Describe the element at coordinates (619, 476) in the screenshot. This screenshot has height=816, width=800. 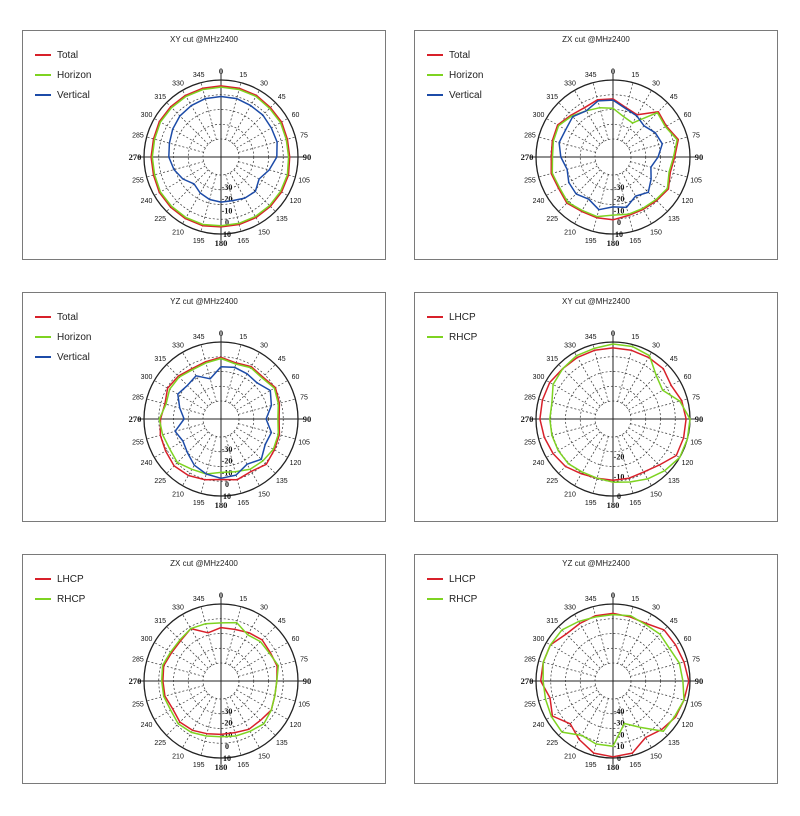
I see `radial-tick-label: -10` at that location.